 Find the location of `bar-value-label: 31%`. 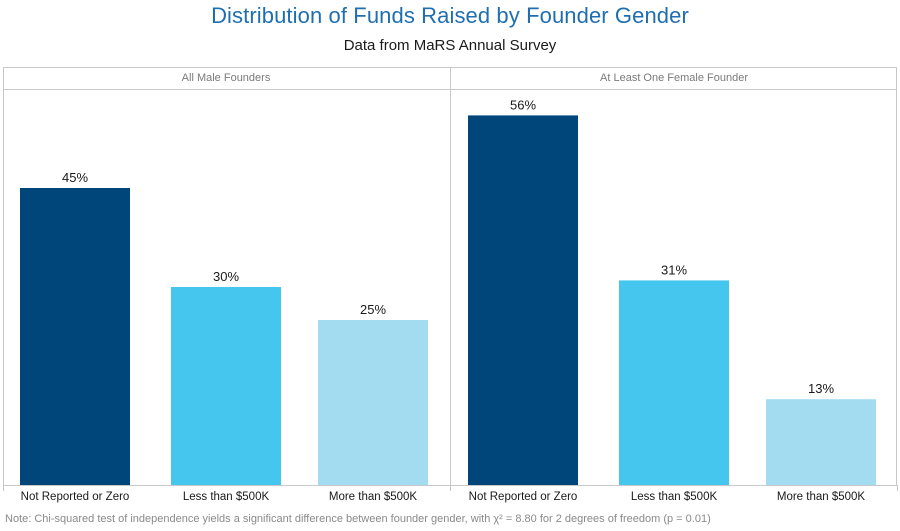

bar-value-label: 31% is located at coordinates (674, 269).